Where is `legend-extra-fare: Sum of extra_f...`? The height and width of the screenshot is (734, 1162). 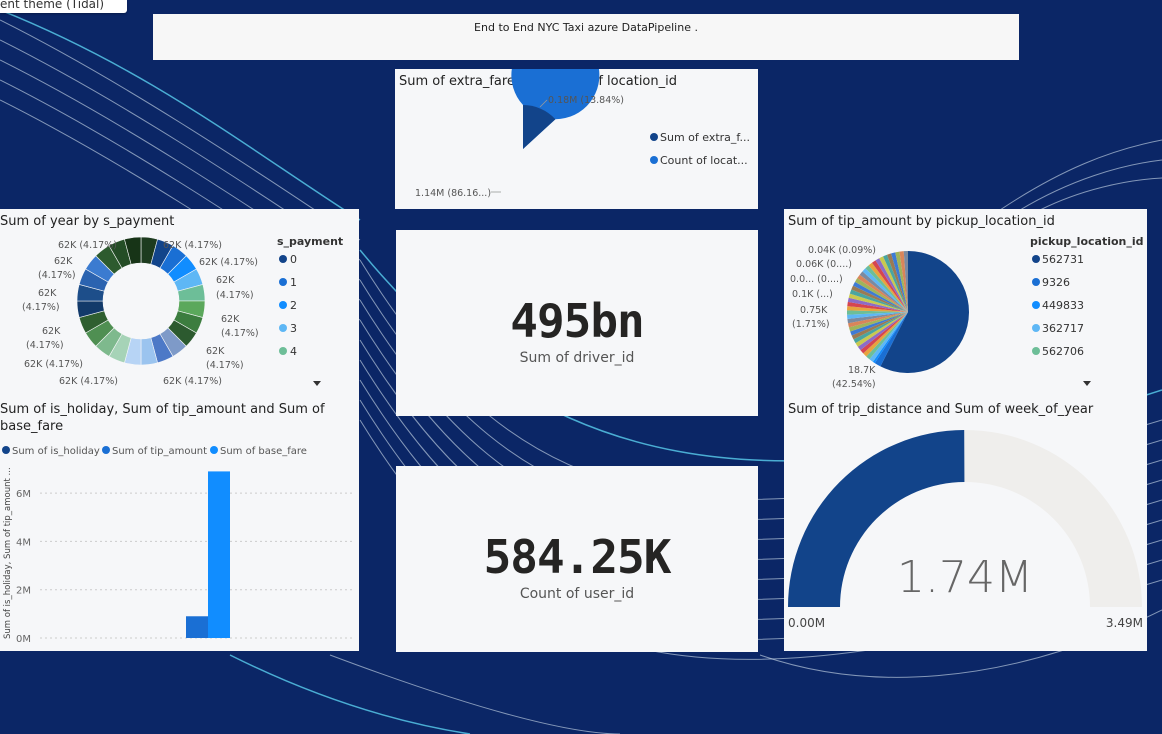
legend-extra-fare: Sum of extra_f... is located at coordinates (705, 137).